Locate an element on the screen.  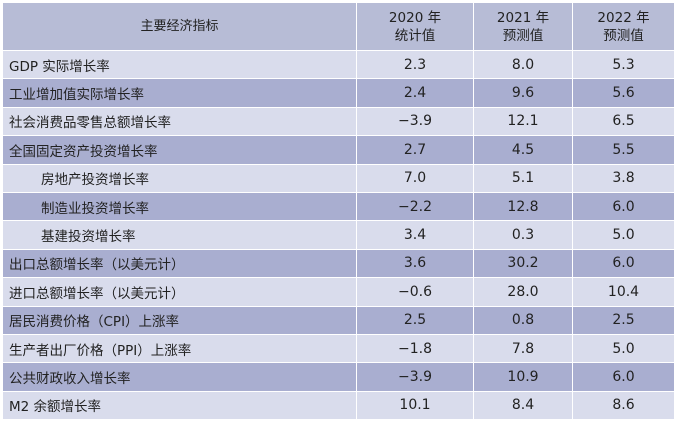
table-row: 基建投资增长率 3.4 0.3 5.0 is located at coordinates (338, 235).